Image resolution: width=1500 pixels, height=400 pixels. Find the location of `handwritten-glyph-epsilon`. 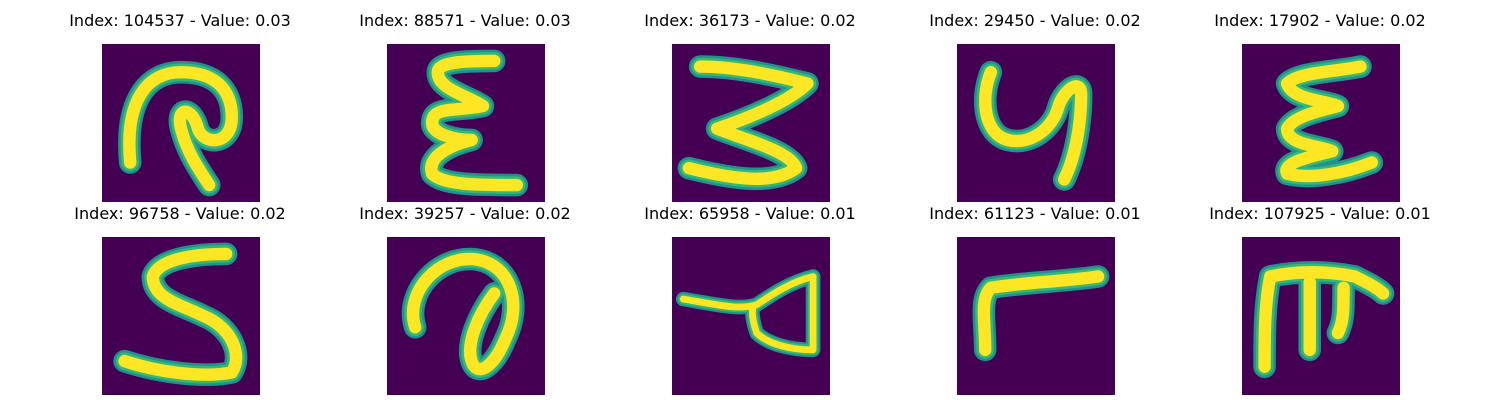

handwritten-glyph-epsilon is located at coordinates (474, 123).